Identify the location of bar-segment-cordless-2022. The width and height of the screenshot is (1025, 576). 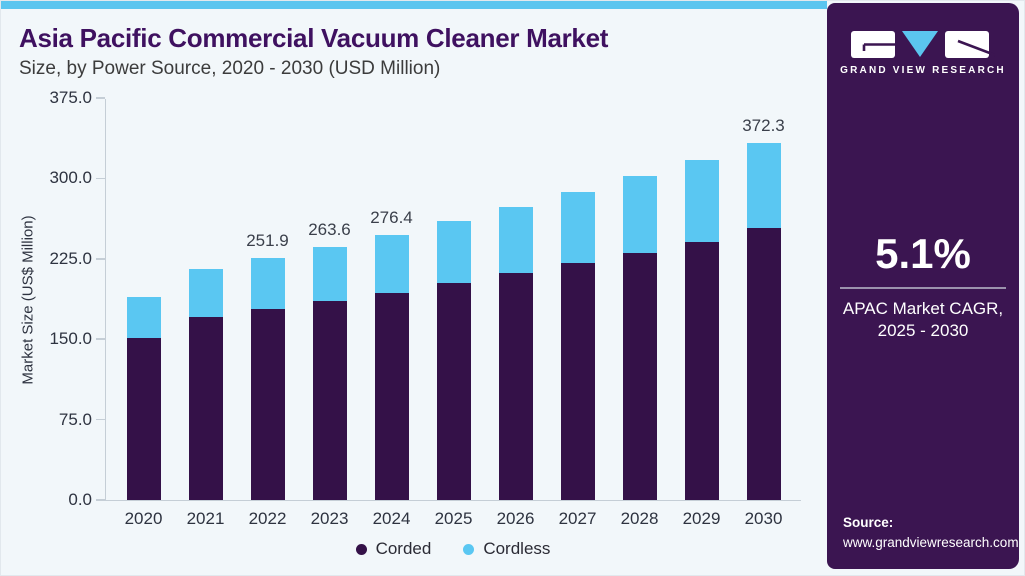
(267, 283).